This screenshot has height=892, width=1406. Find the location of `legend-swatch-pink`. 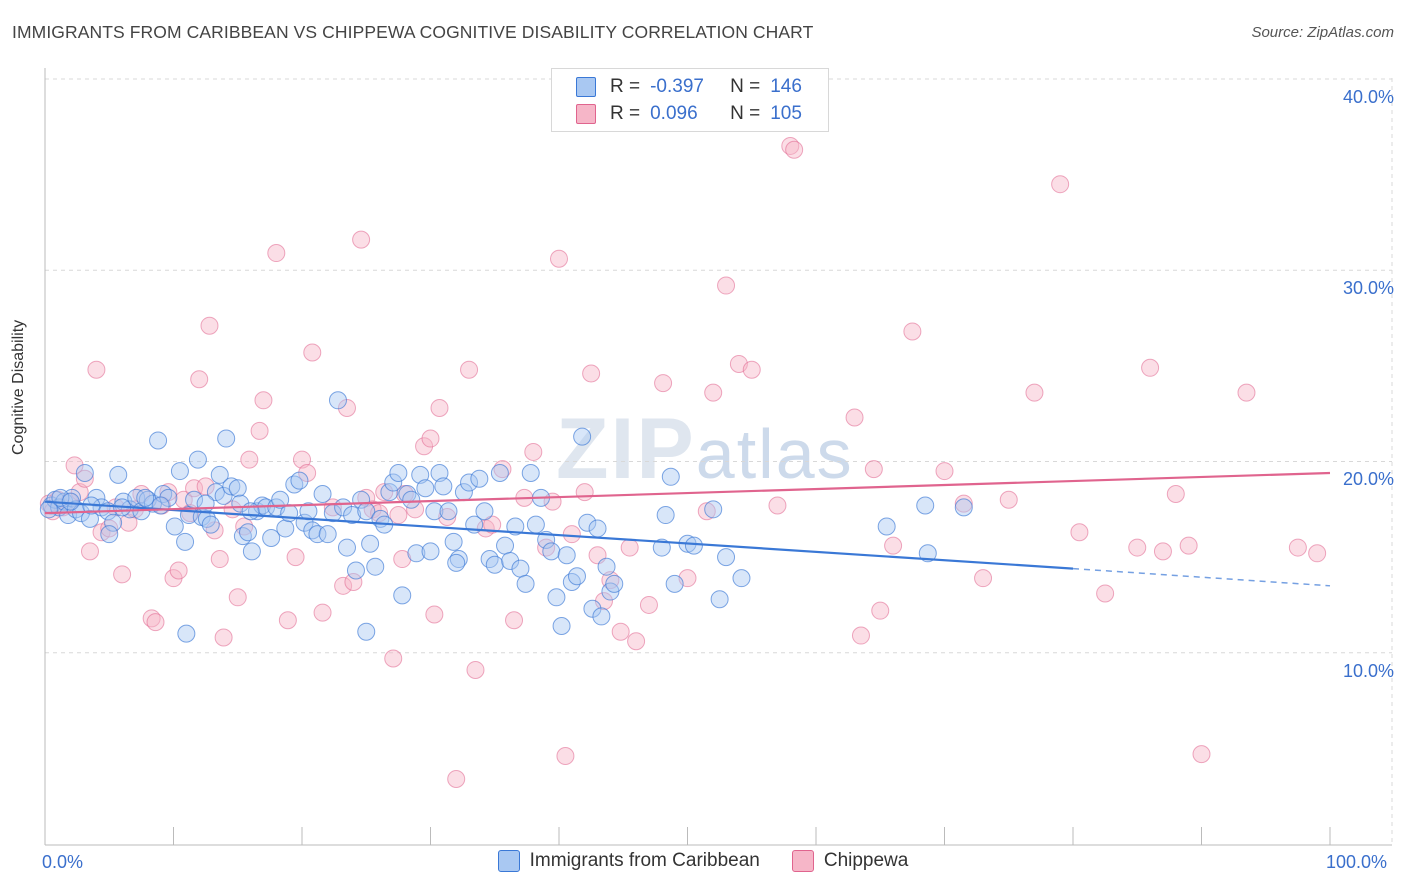

legend-swatch-pink is located at coordinates (586, 114).